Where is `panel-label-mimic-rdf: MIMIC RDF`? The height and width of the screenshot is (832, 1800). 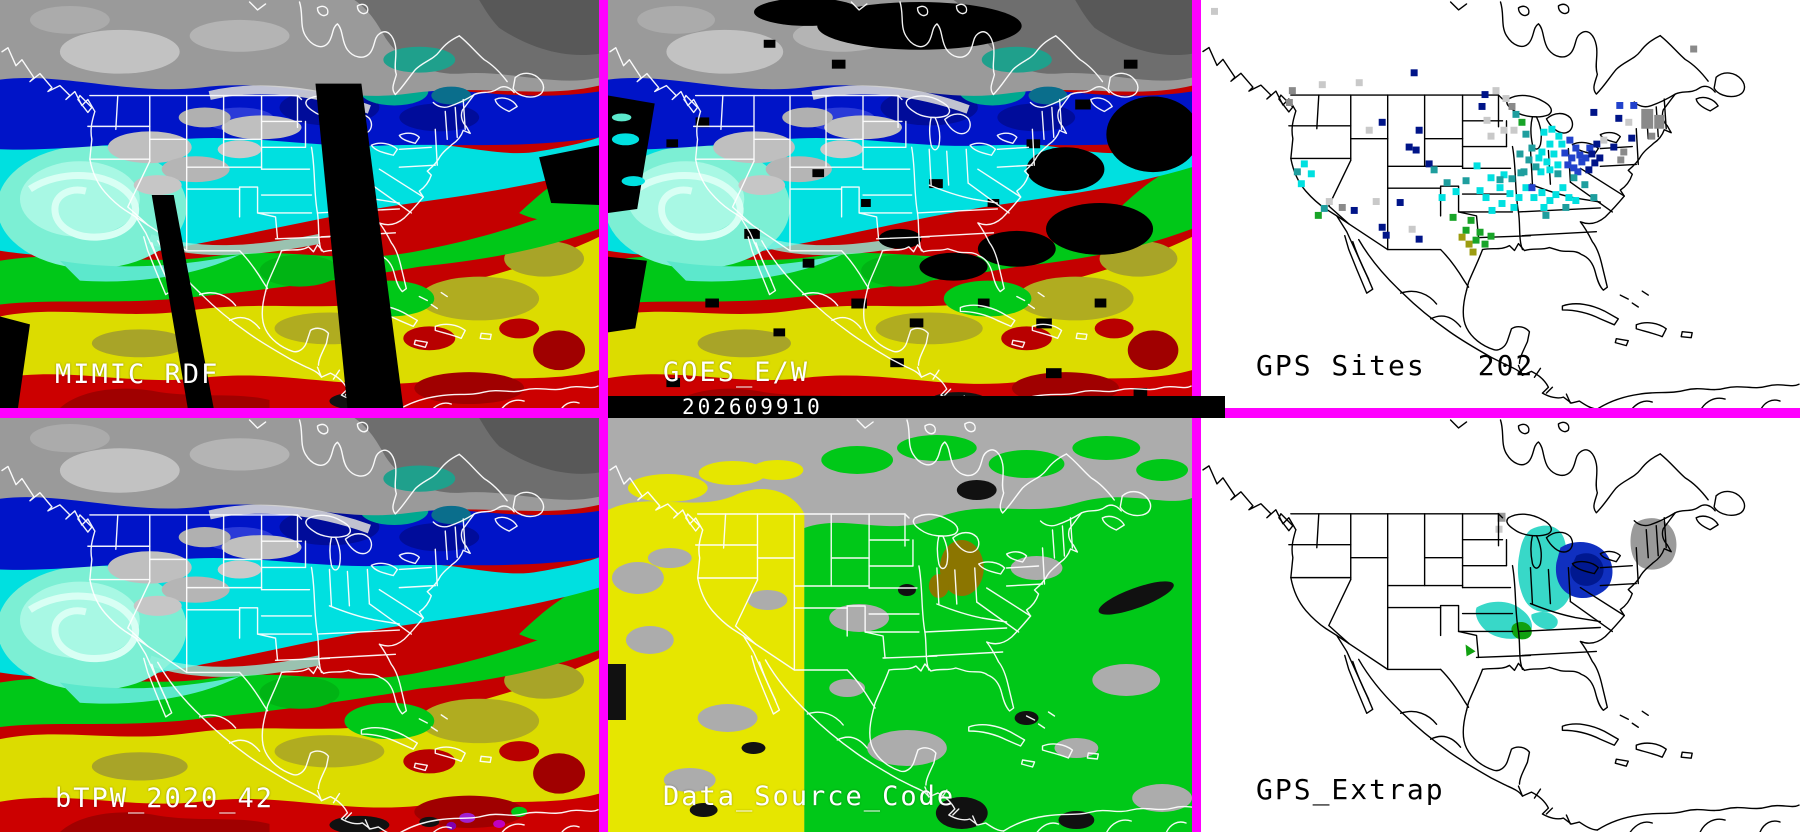 panel-label-mimic-rdf: MIMIC RDF is located at coordinates (137, 374).